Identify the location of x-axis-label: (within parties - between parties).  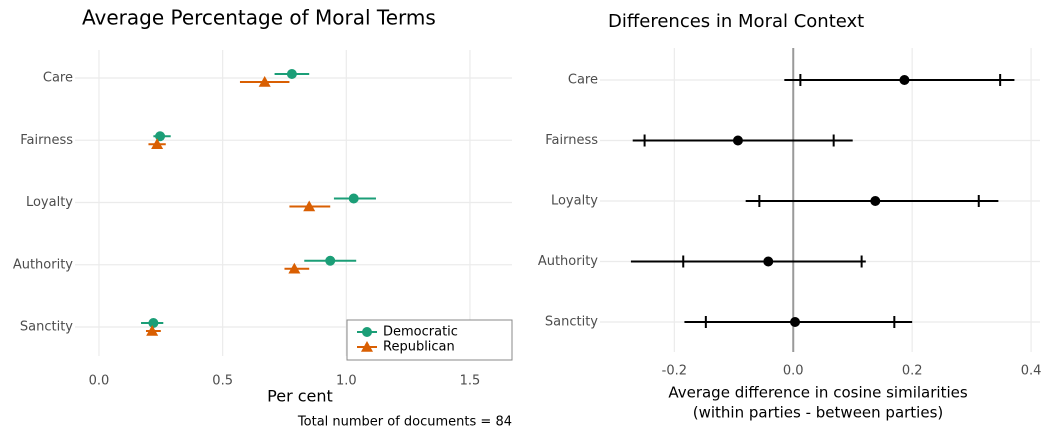
(818, 413).